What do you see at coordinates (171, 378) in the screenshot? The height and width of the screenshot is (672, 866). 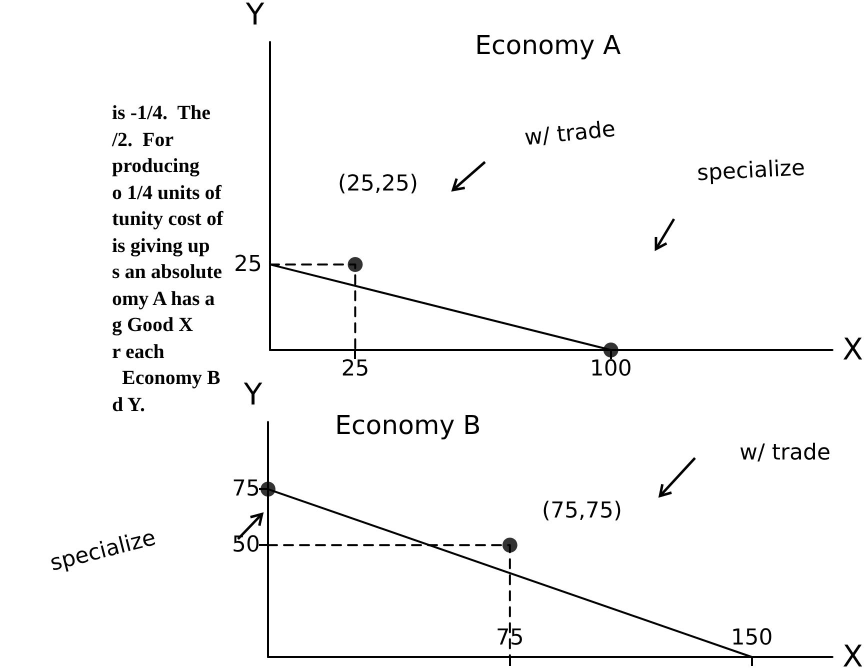 I see `text: Economy B` at bounding box center [171, 378].